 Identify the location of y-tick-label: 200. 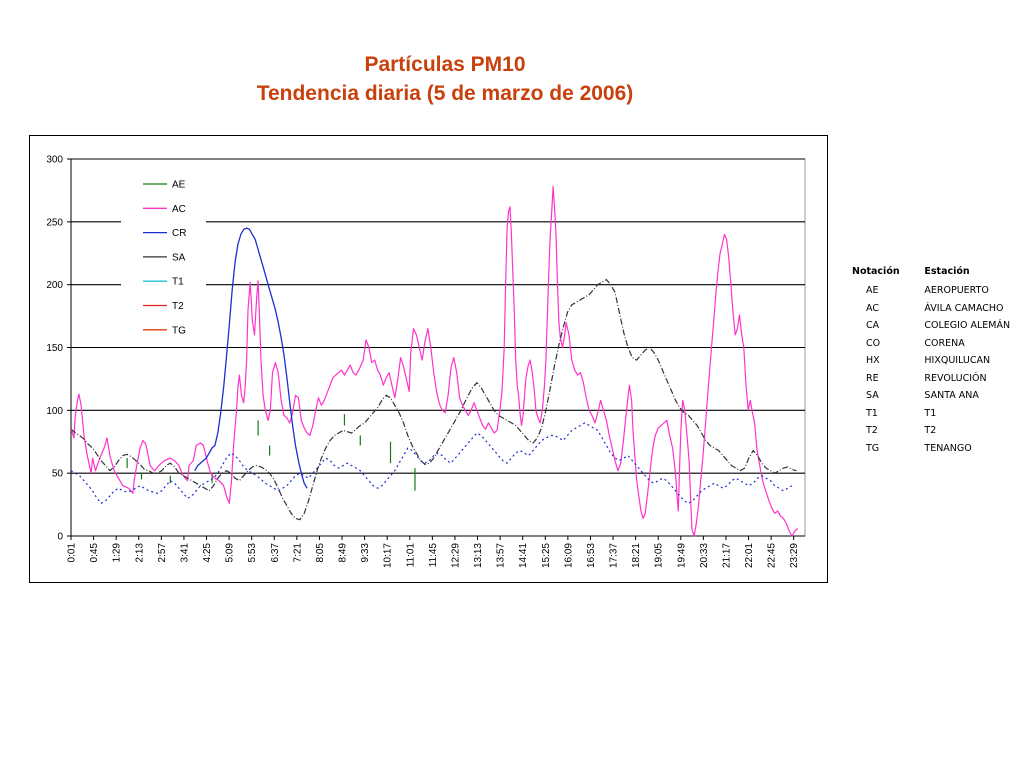
(54, 285).